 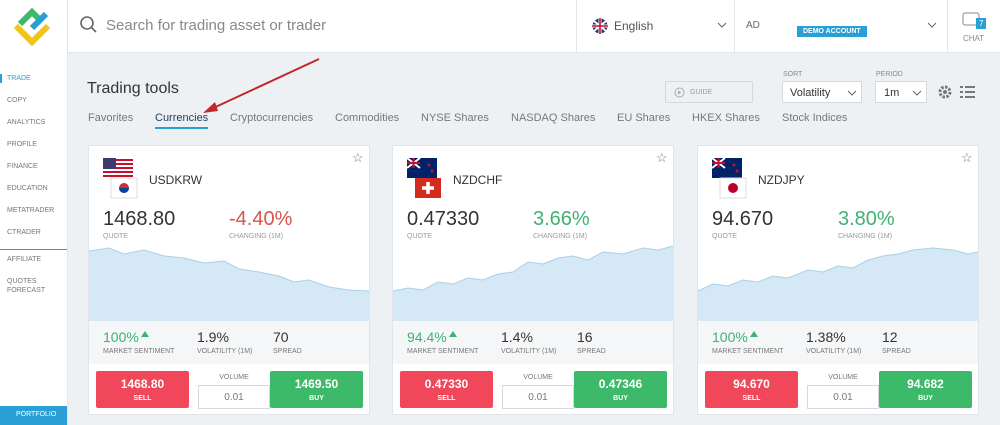 I want to click on buy-price: 0.47346, so click(x=620, y=384).